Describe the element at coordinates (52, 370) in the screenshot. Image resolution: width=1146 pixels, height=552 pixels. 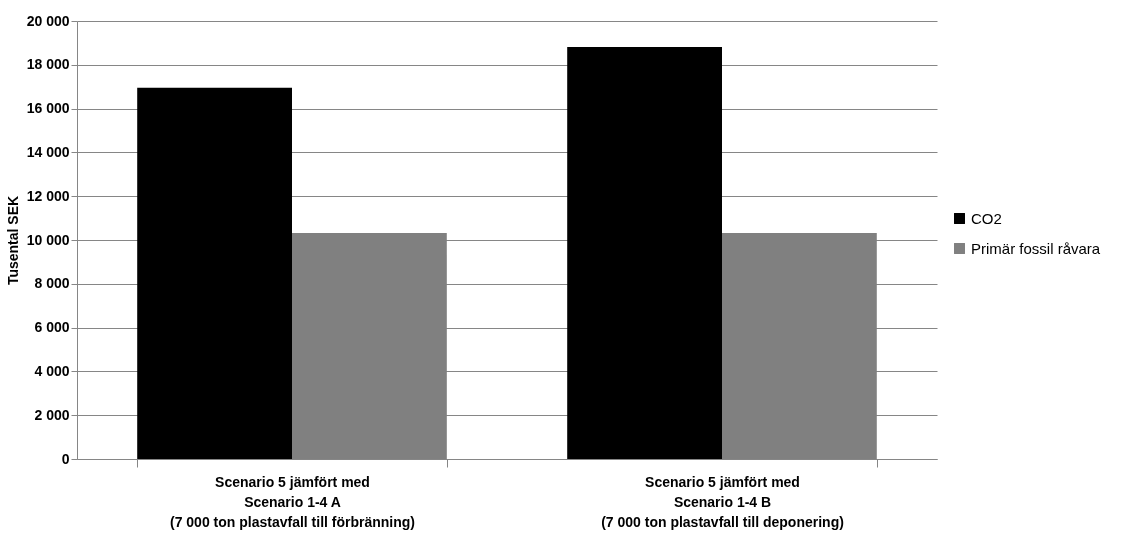
I see `y-tick-label: 4 000` at that location.